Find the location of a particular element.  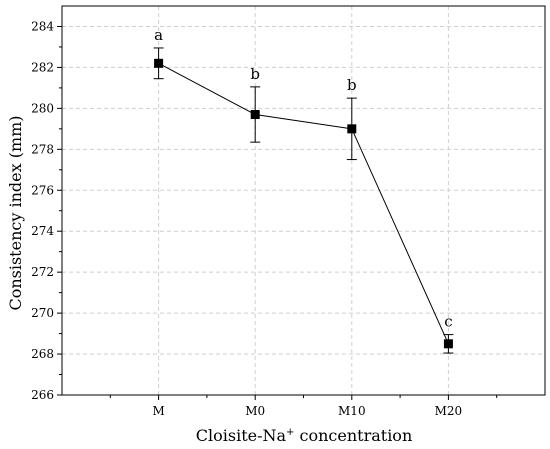

x-axis-title-prefix: Cloisite-Na is located at coordinates (241, 435).